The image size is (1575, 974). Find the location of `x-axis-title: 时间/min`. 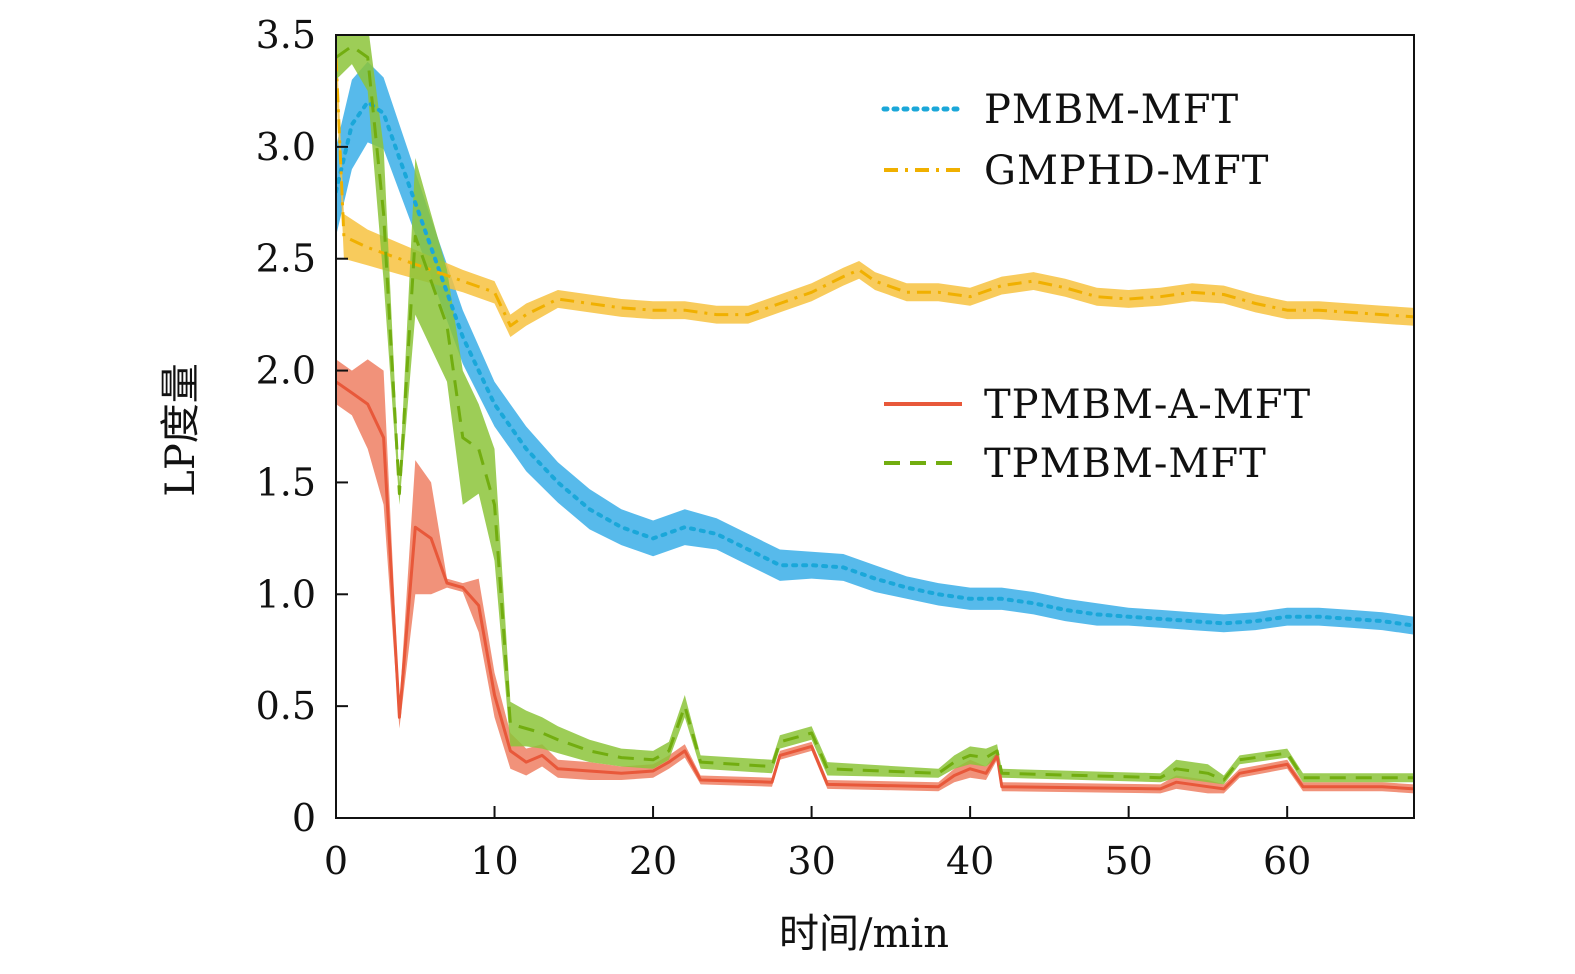

x-axis-title: 时间/min is located at coordinates (864, 934).